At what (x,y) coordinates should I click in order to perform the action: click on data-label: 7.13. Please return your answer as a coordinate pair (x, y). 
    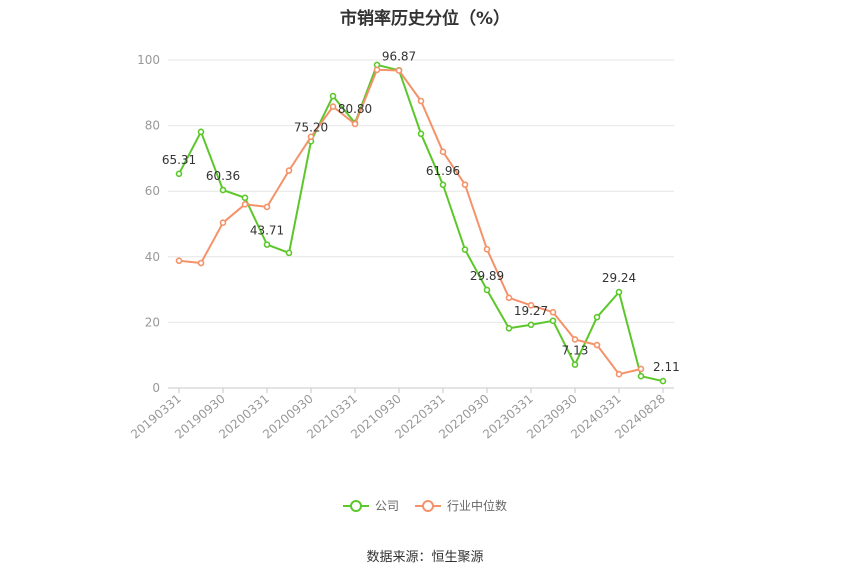
    Looking at the image, I should click on (575, 351).